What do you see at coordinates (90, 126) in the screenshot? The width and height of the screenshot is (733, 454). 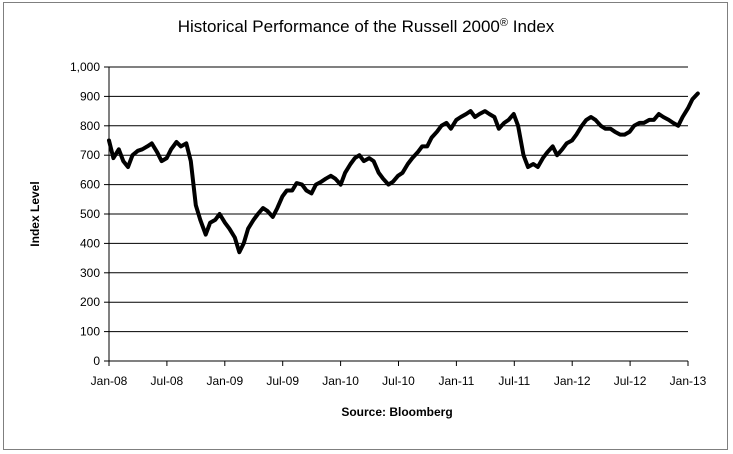 I see `y-tick-label: 800` at bounding box center [90, 126].